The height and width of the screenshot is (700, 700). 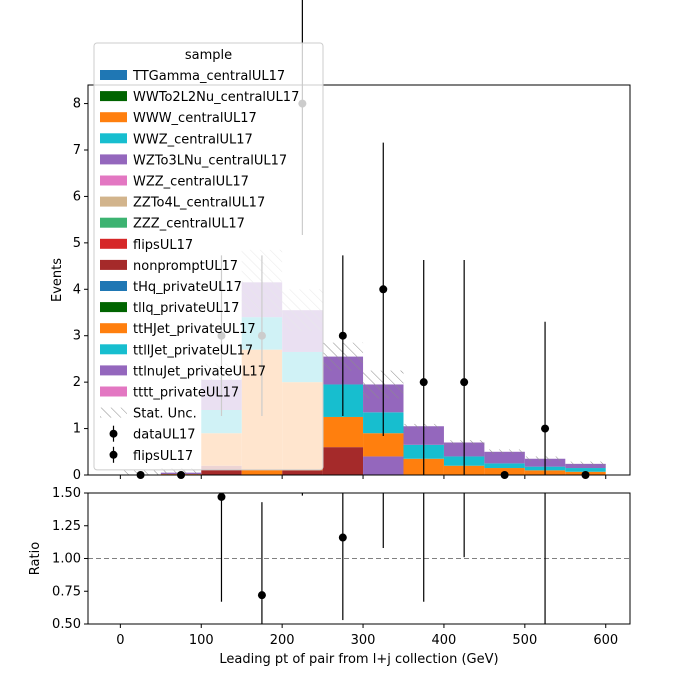 I want to click on ratio-x-tick-label: 0, so click(x=120, y=640).